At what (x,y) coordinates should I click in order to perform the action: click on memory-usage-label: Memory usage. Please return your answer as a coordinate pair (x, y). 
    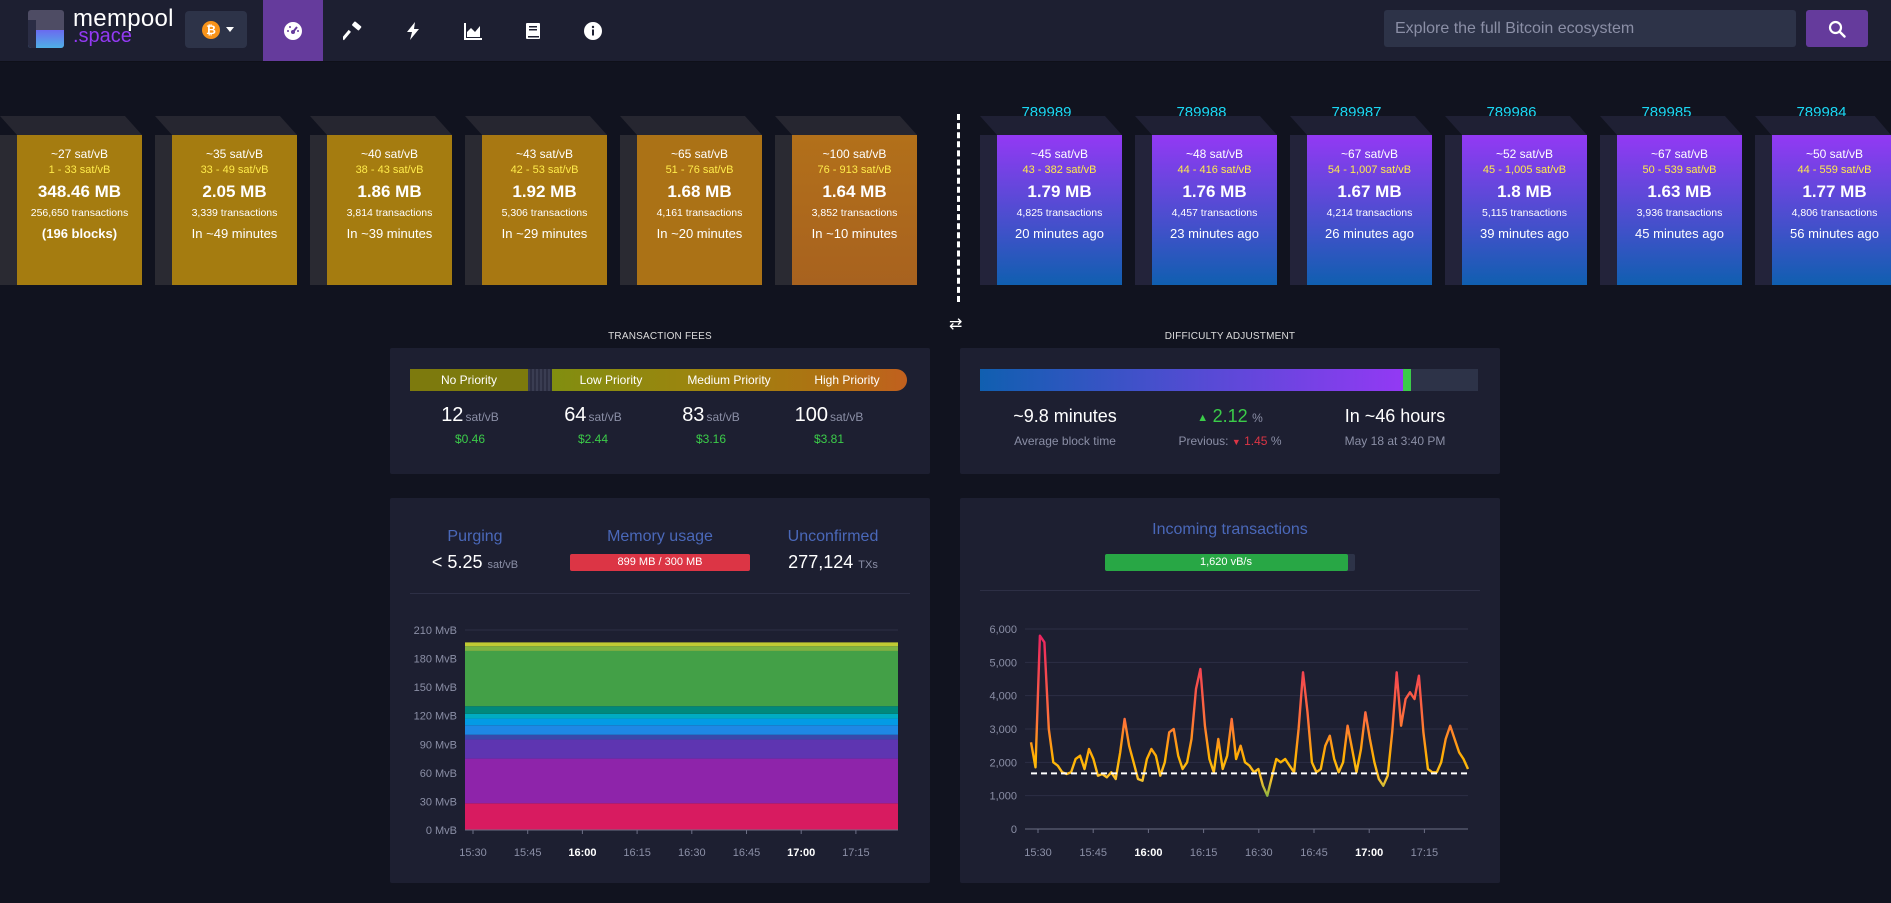
    Looking at the image, I should click on (660, 536).